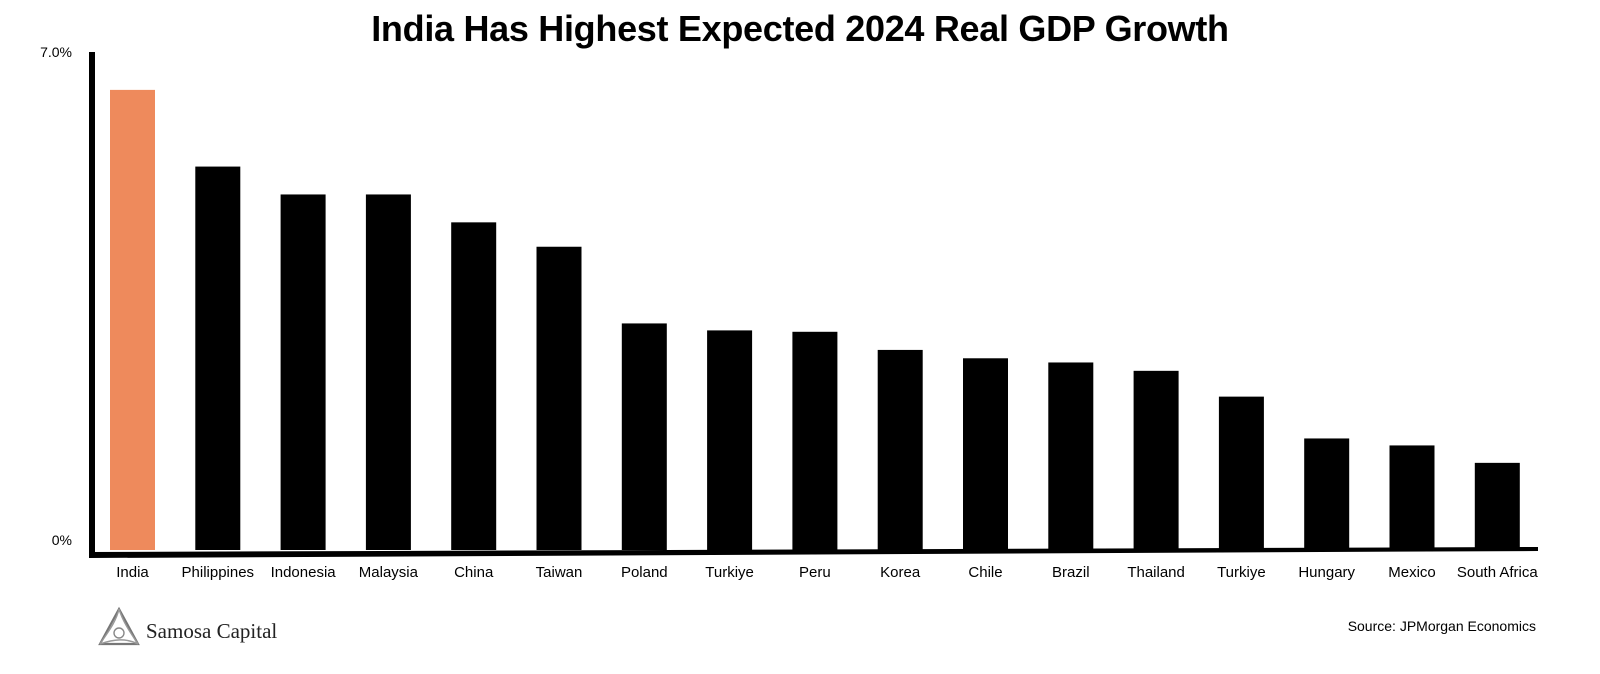  Describe the element at coordinates (132, 572) in the screenshot. I see `category-label: India` at that location.